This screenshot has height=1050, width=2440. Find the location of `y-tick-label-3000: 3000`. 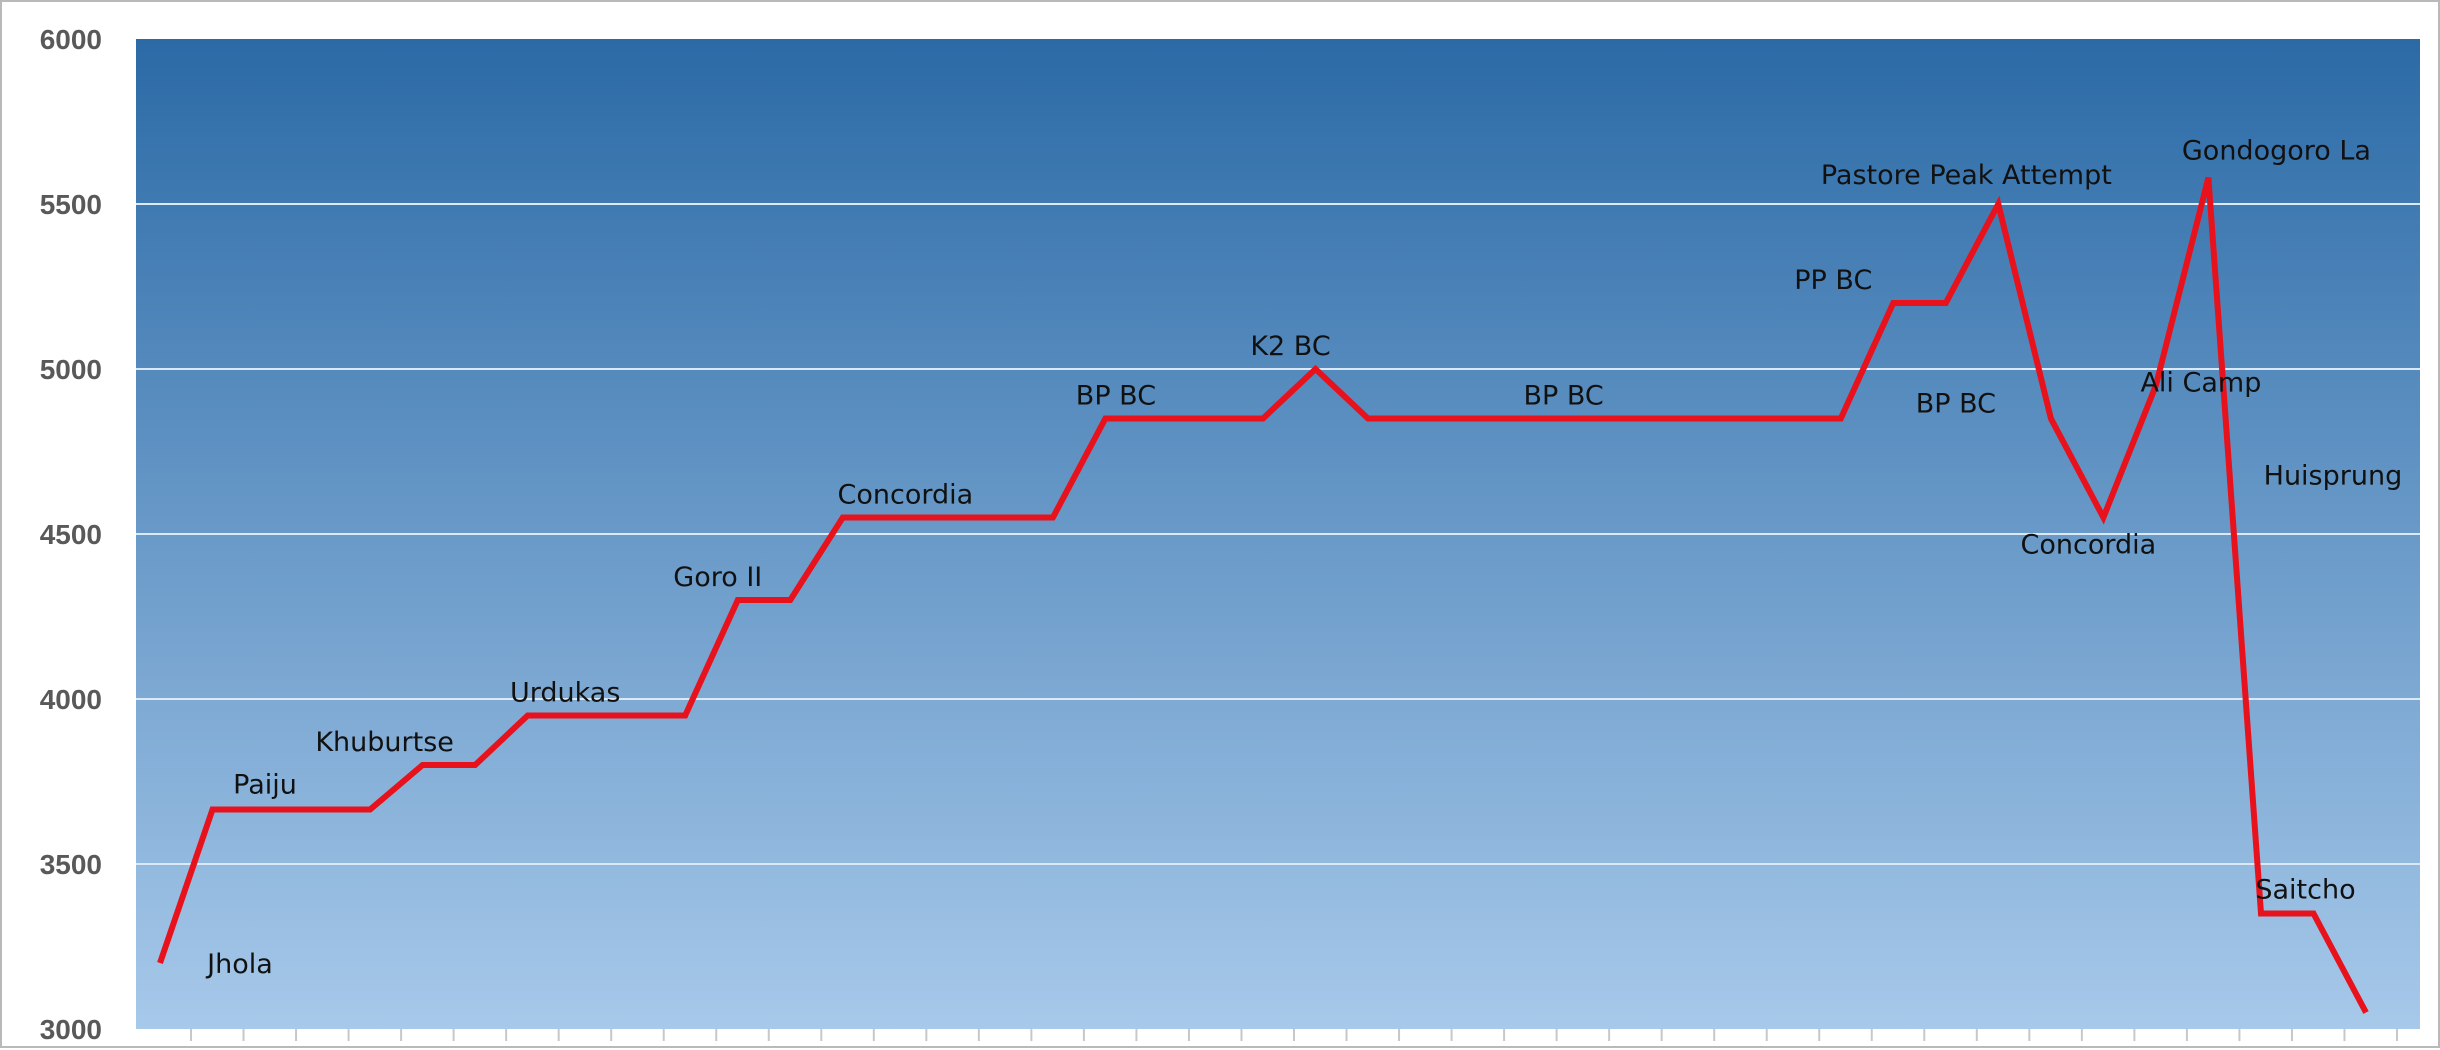

y-tick-label-3000: 3000 is located at coordinates (71, 1029).